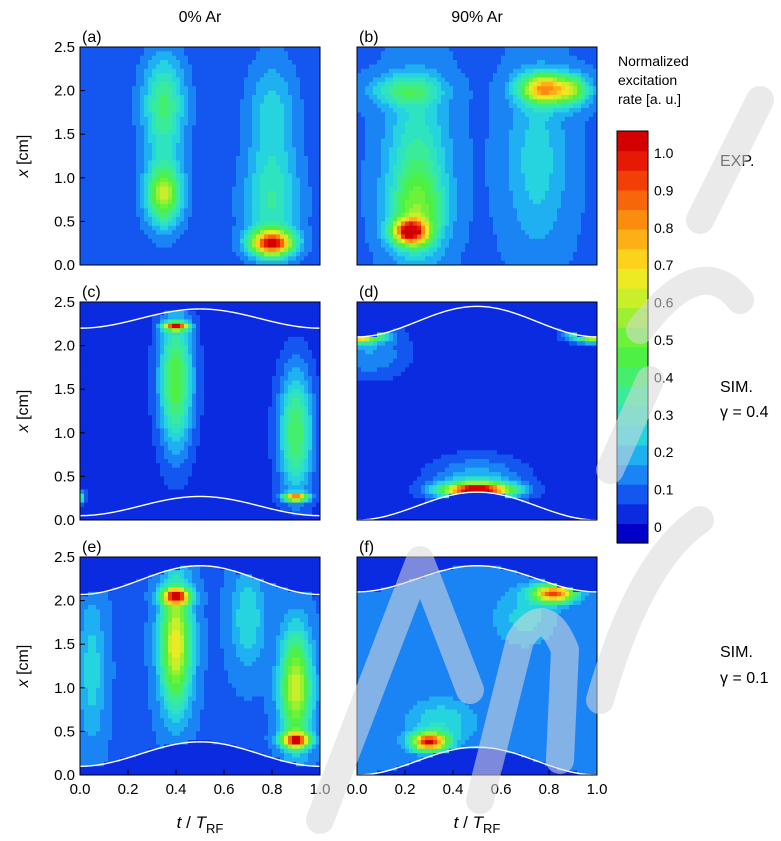 This screenshot has height=841, width=781. Describe the element at coordinates (664, 377) in the screenshot. I see `colorbar-tick-label: 0.4` at that location.